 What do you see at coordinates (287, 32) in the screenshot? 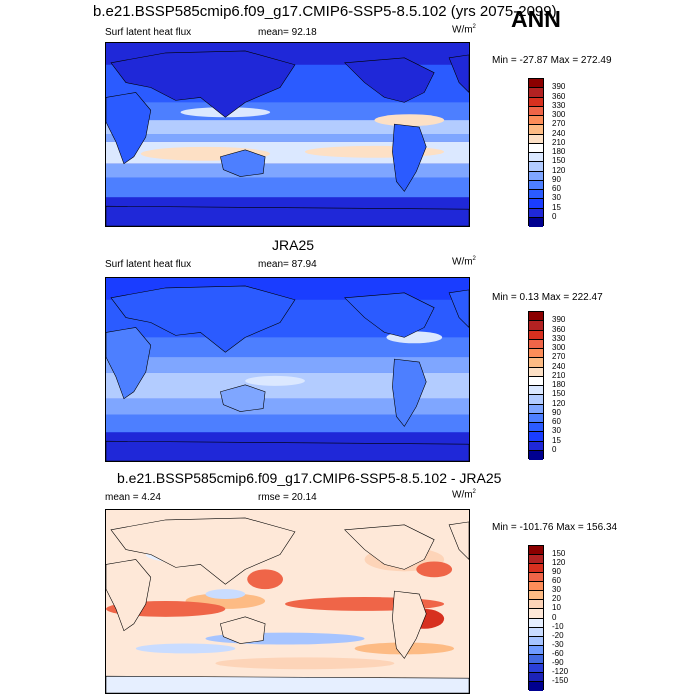
I see `panel1-mean-label: mean= 92.18` at bounding box center [287, 32].